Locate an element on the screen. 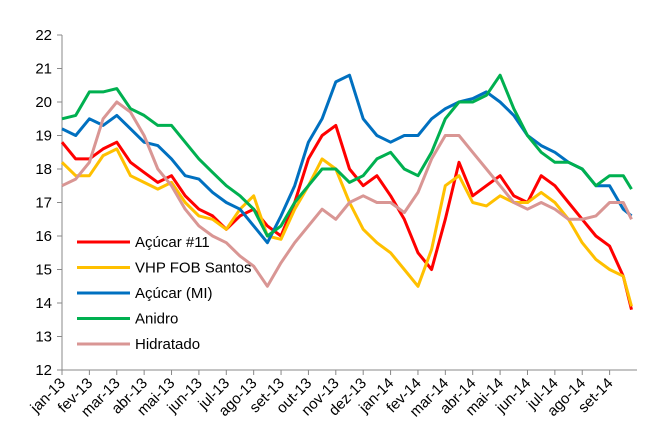  y-tick-label: 19 is located at coordinates (43, 136).